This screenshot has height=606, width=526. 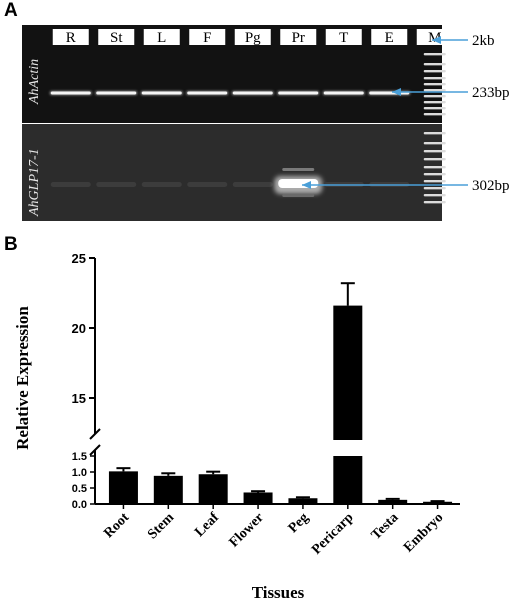 What do you see at coordinates (34, 82) in the screenshot?
I see `gene-label-actin: AhActin` at bounding box center [34, 82].